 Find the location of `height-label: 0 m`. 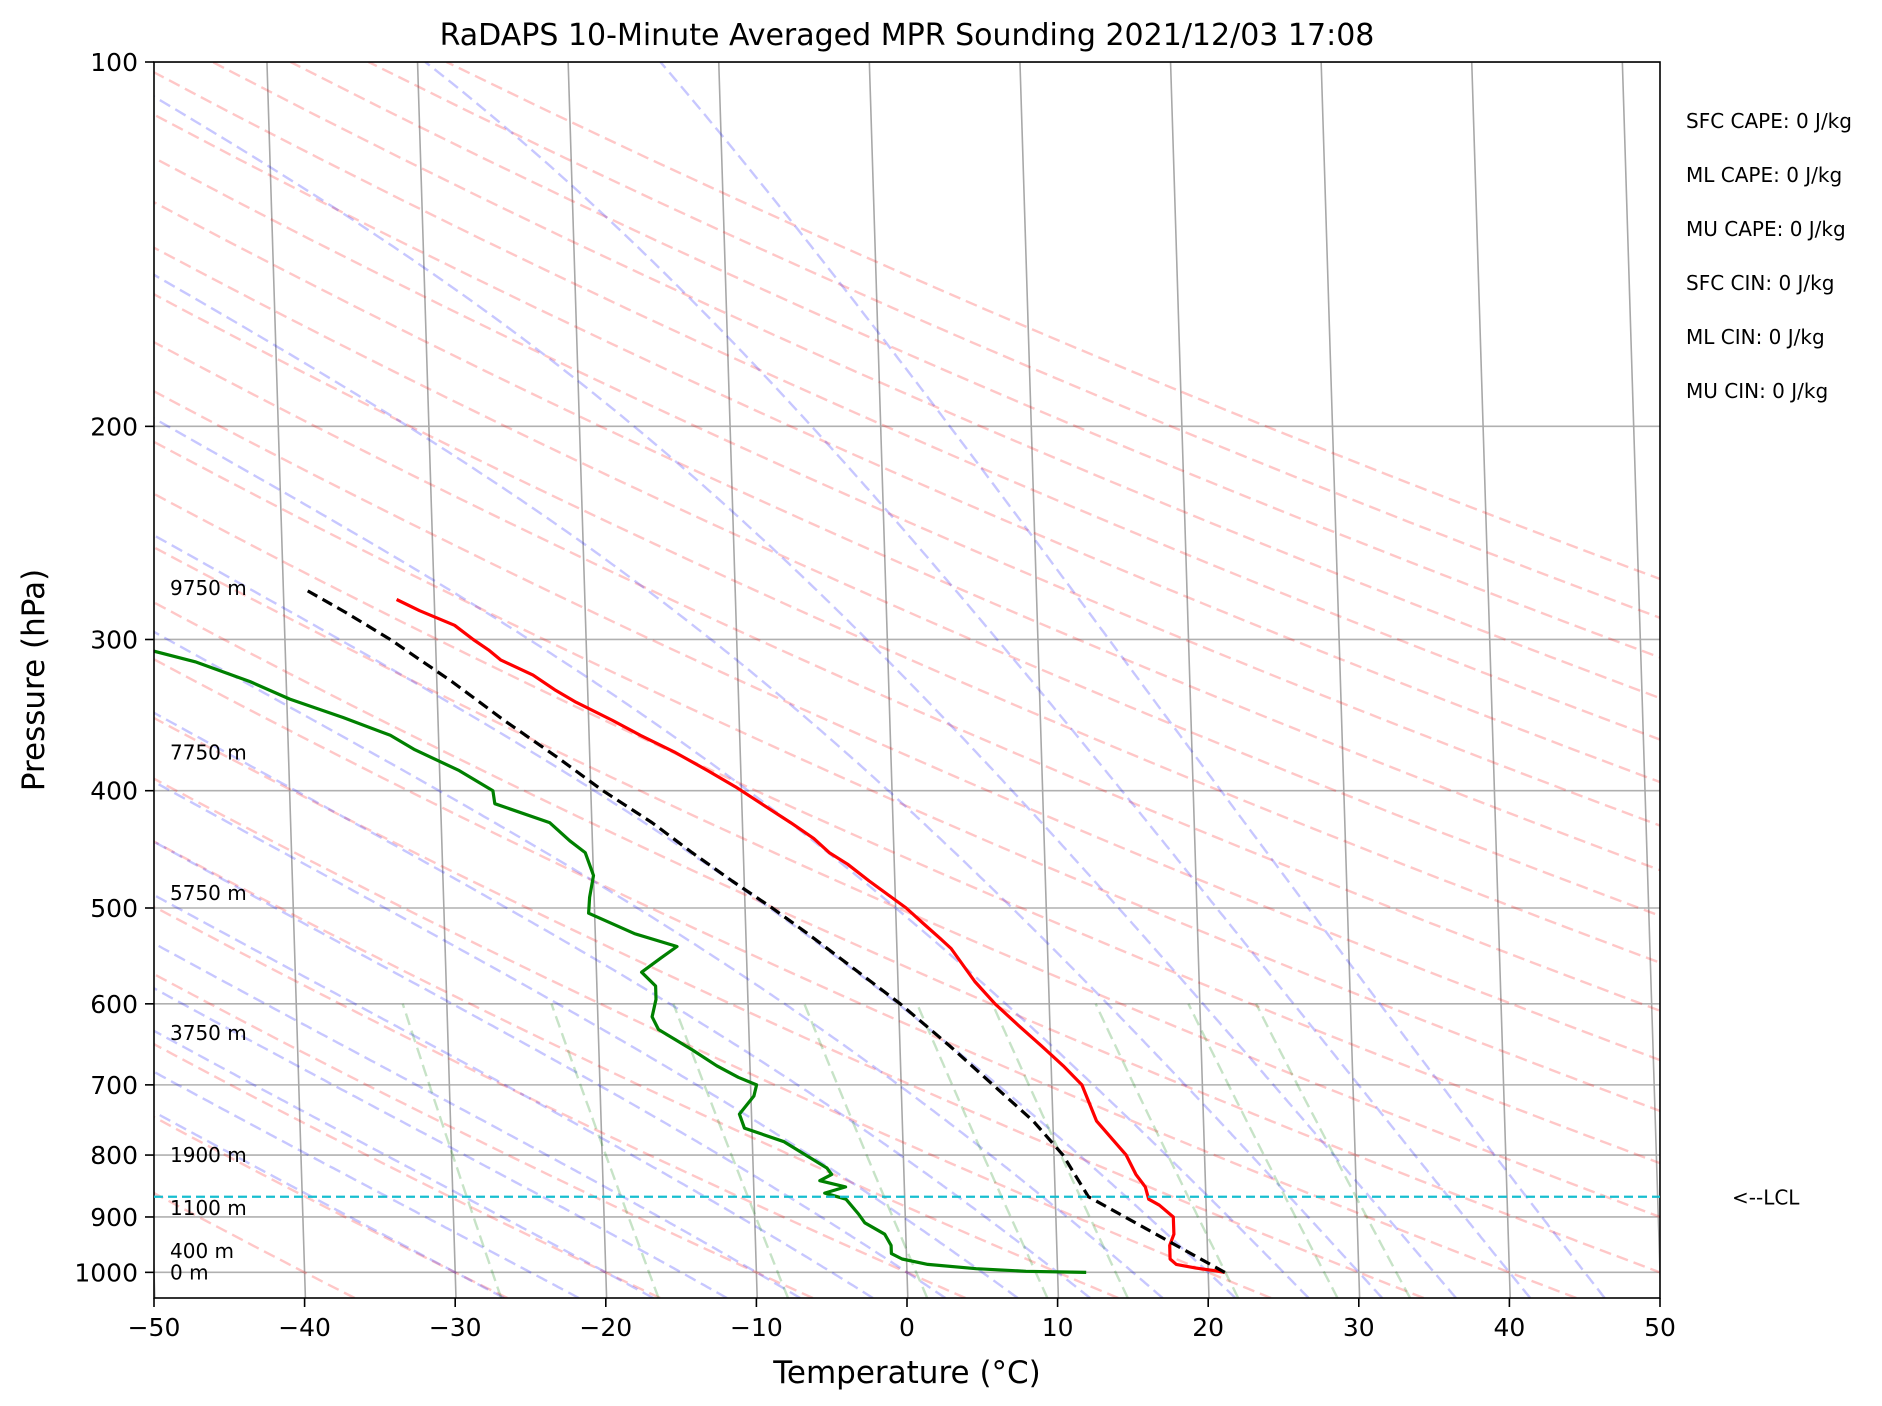

height-label: 0 m is located at coordinates (189, 1272).